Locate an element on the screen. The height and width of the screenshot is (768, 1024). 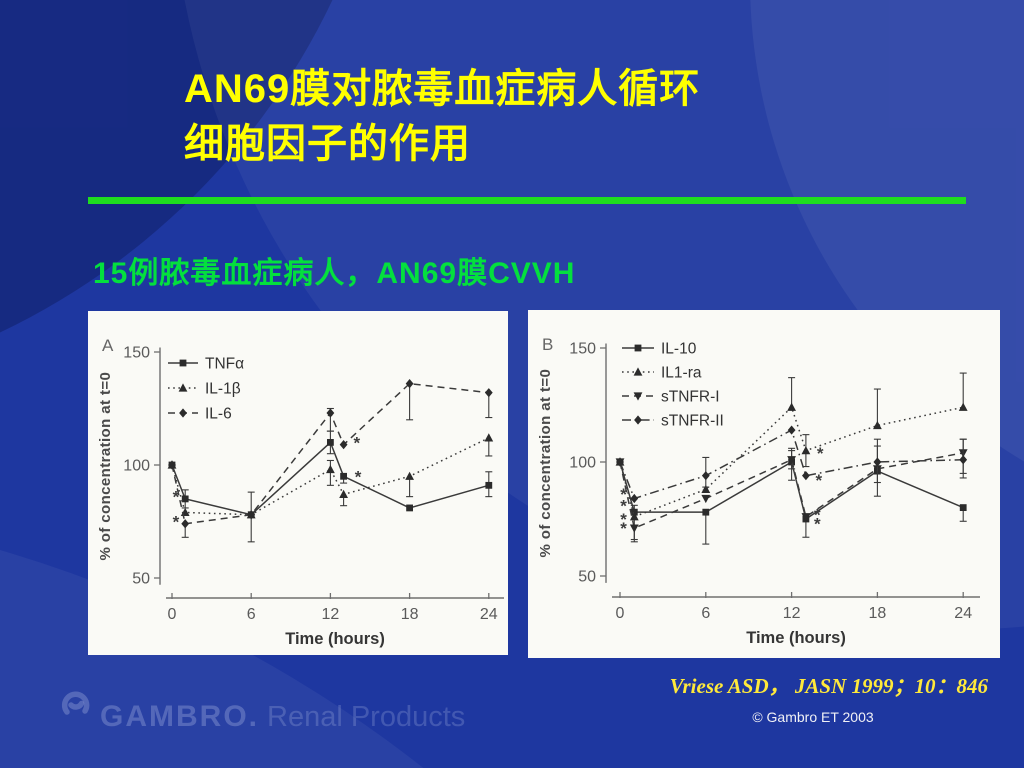
svg-text: IL-6 is located at coordinates (218, 414).